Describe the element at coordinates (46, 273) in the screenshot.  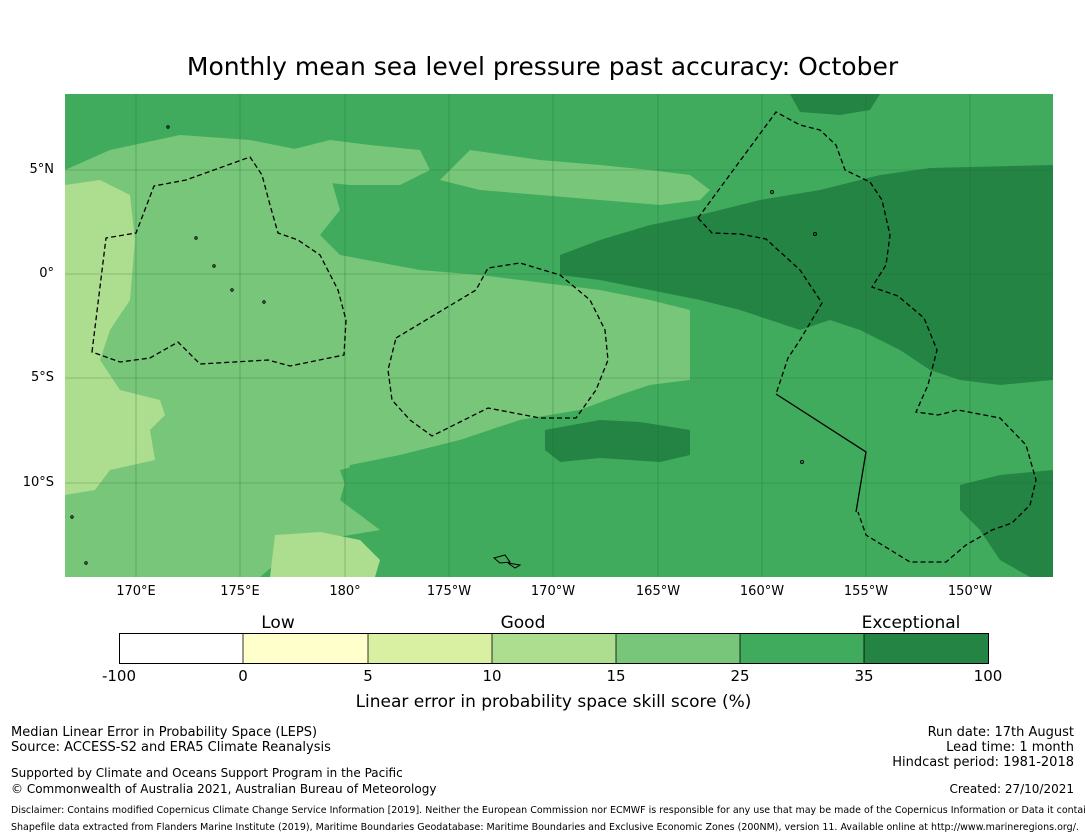
I see `lat-label: 0°` at that location.